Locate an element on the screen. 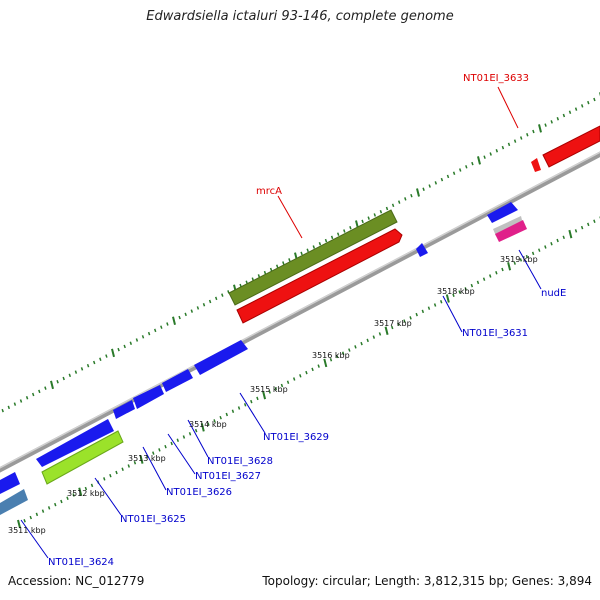 The image size is (600, 600). gene-label-NT01EI_3631: NT01EI_3631 is located at coordinates (495, 333).